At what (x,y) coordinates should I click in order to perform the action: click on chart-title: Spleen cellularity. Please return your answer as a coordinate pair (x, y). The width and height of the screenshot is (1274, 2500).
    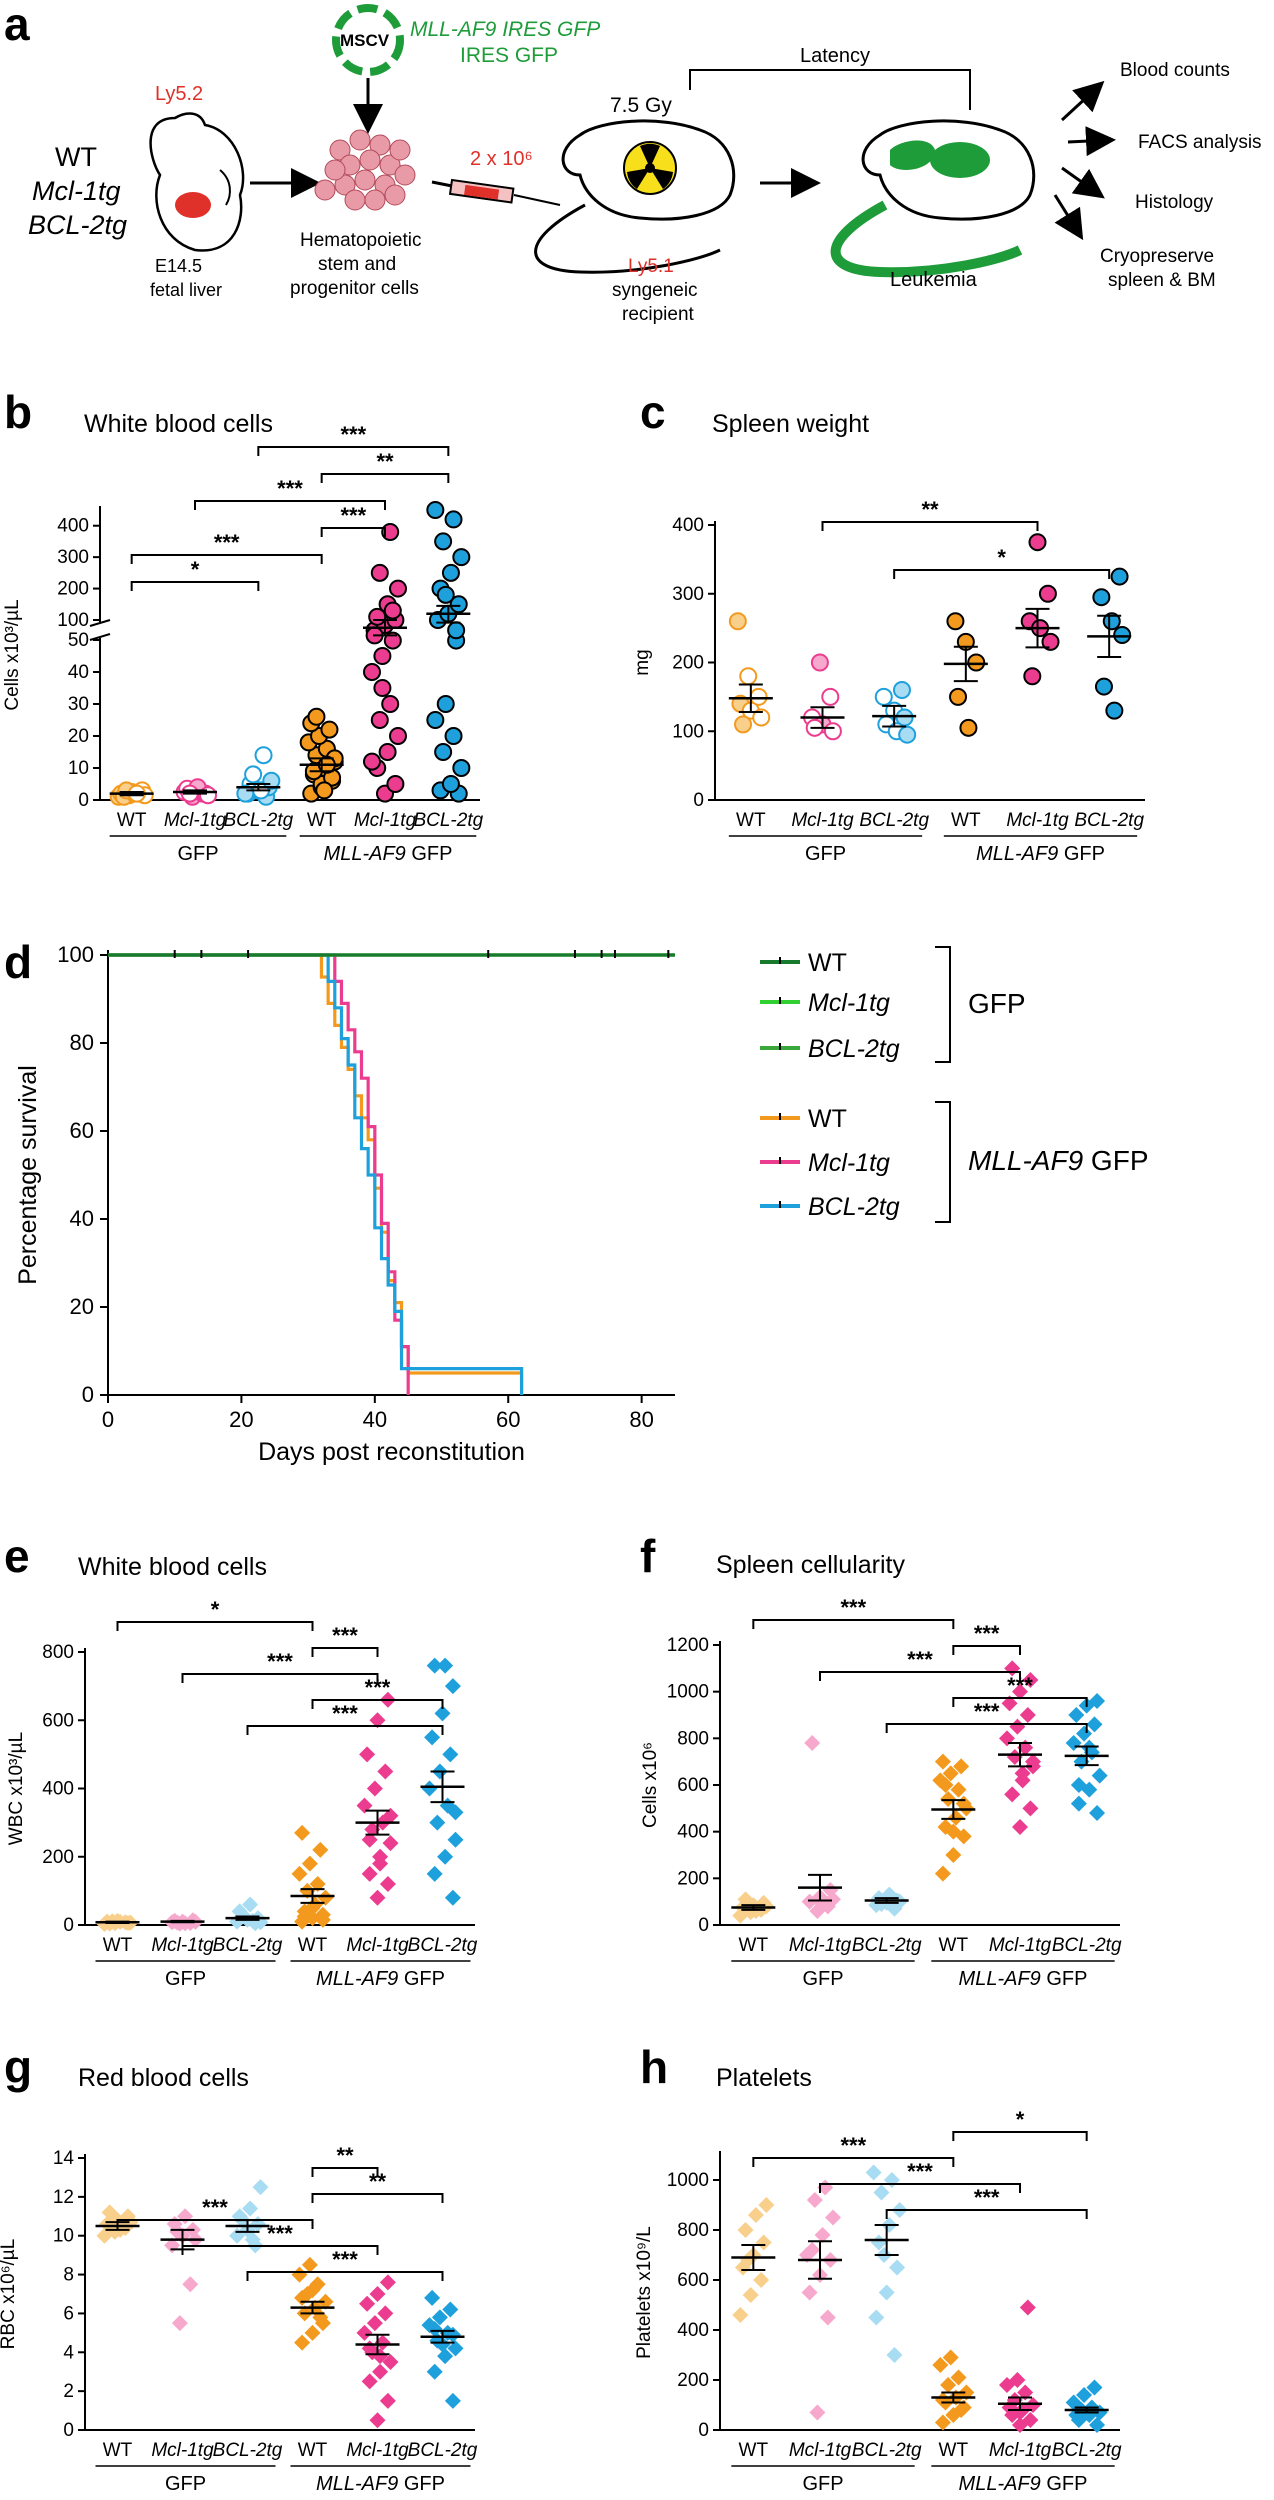
    Looking at the image, I should click on (810, 1565).